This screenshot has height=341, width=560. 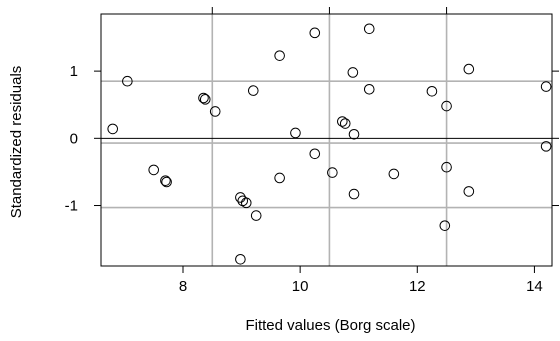 I want to click on x-tick-label: 10, so click(x=300, y=286).